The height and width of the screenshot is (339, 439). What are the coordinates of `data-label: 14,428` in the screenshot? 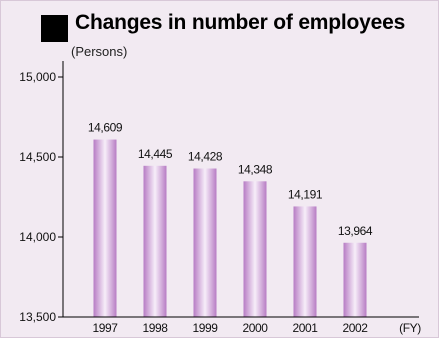 It's located at (205, 157).